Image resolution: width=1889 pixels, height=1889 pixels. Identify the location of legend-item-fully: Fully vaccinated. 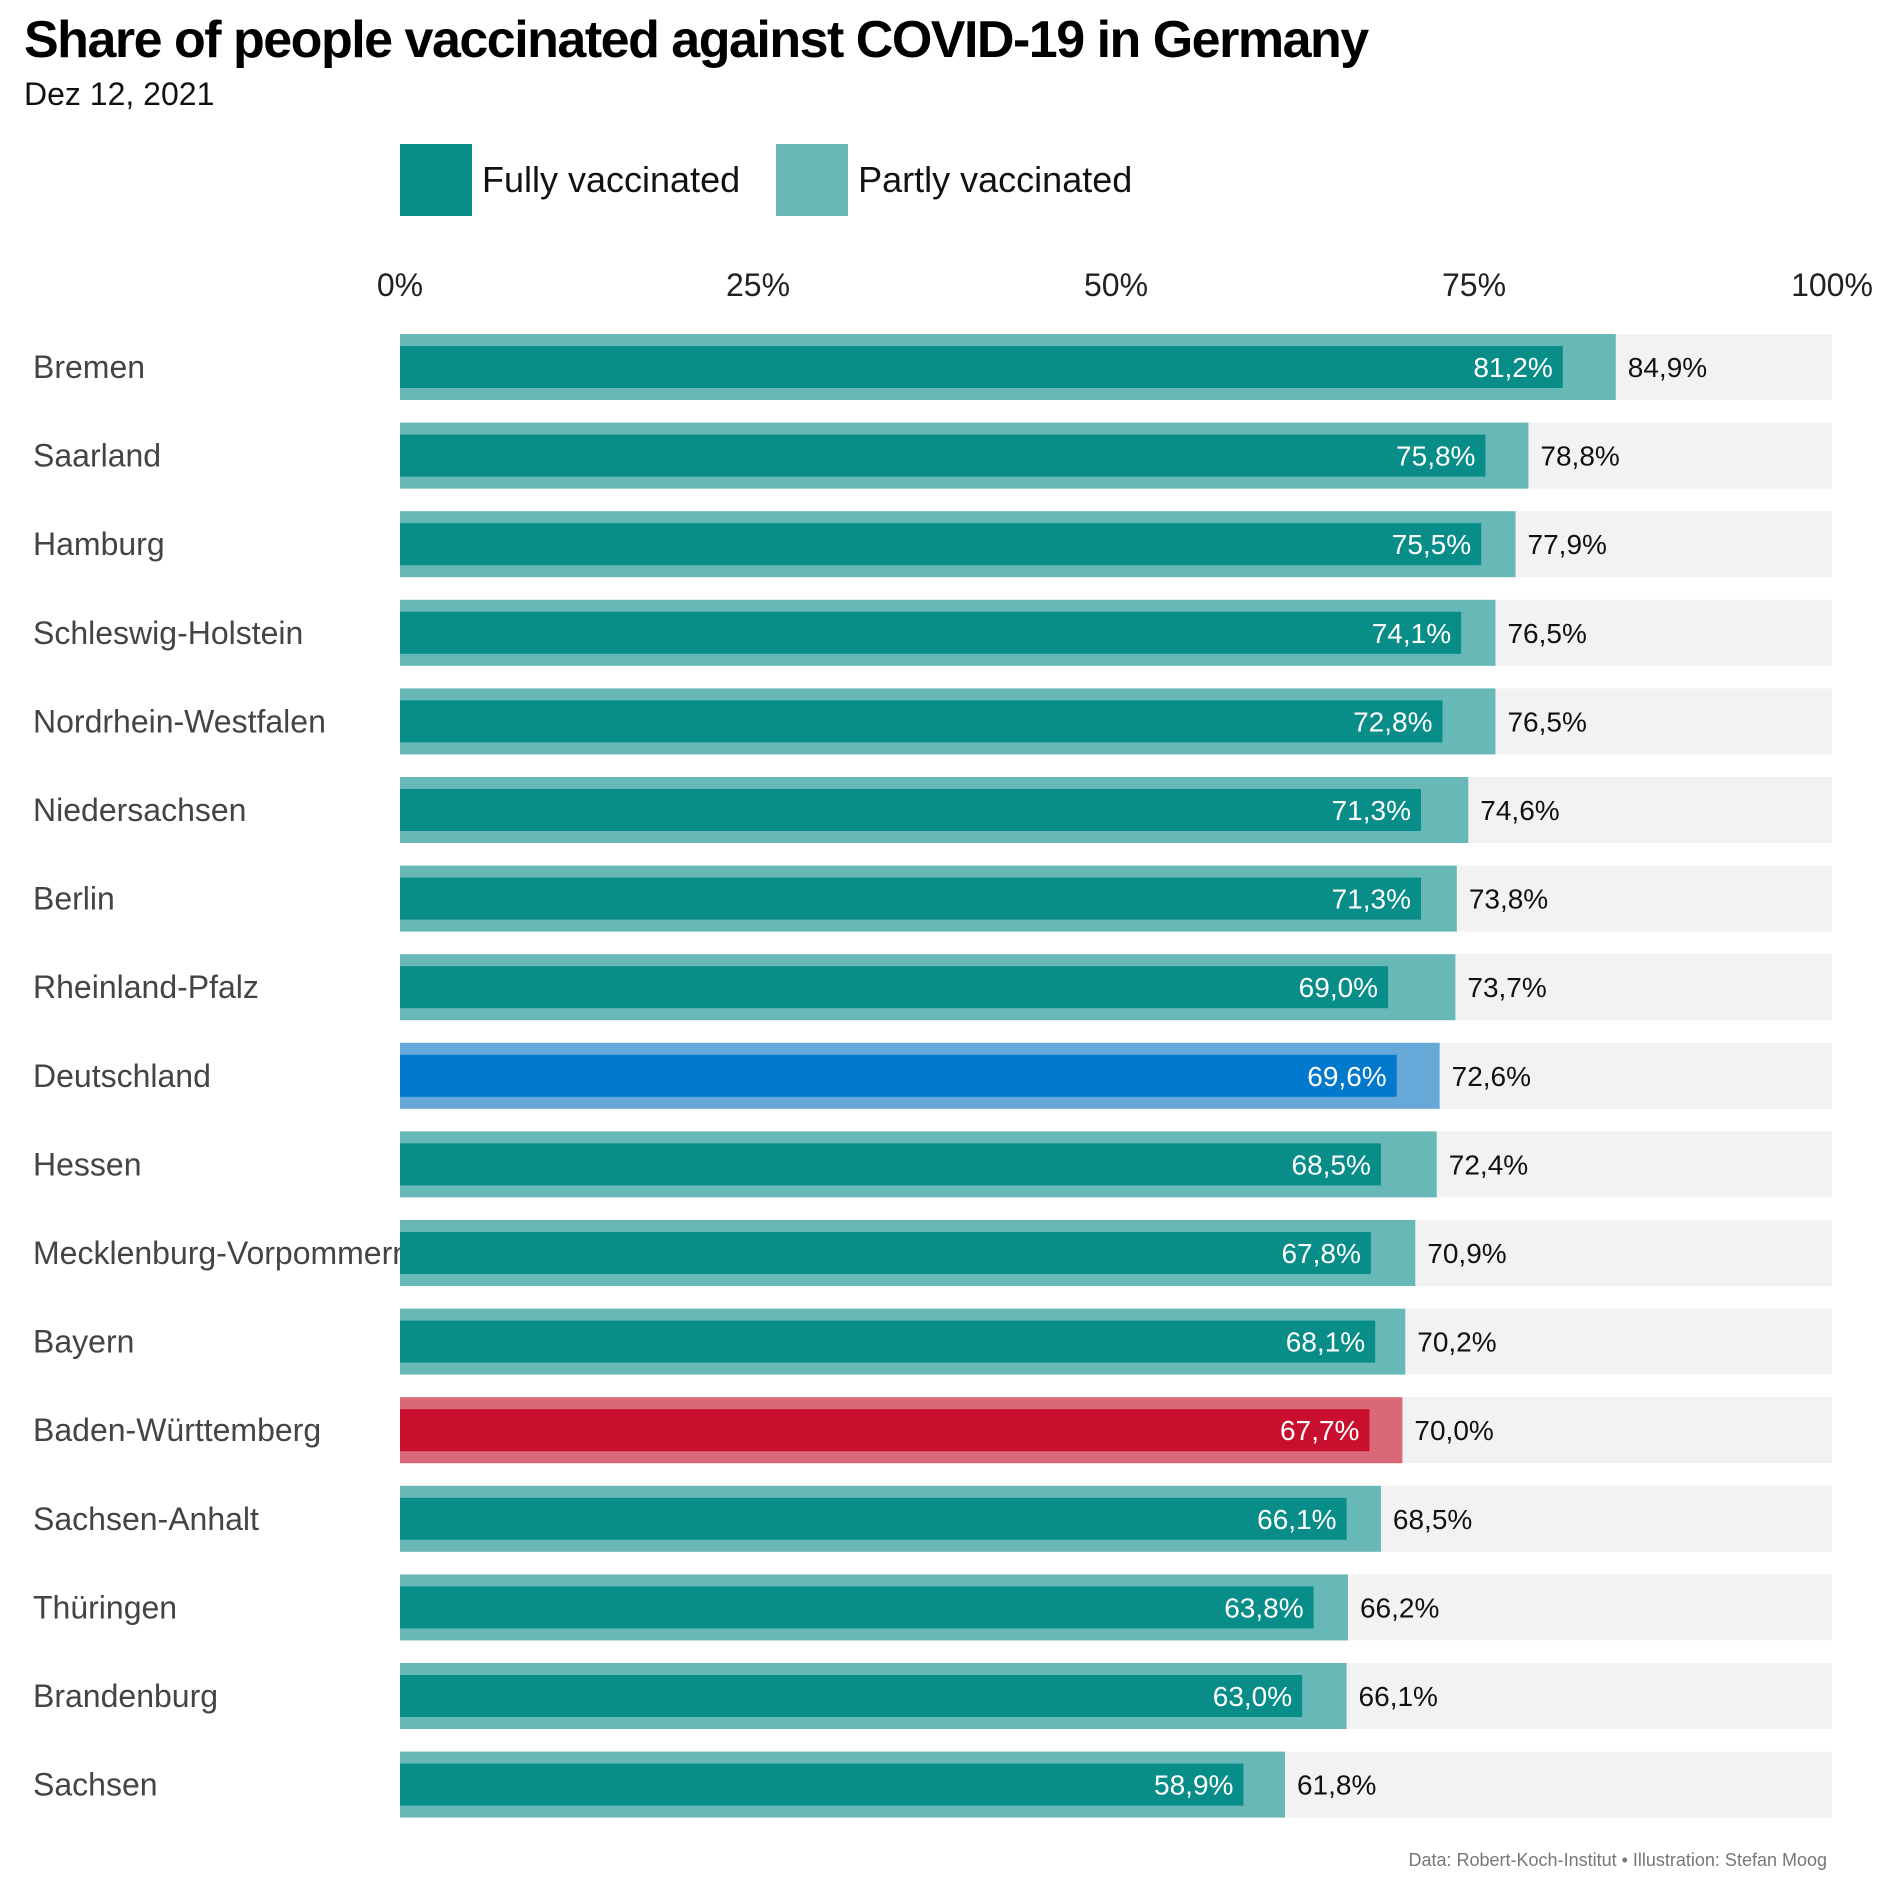
(570, 180).